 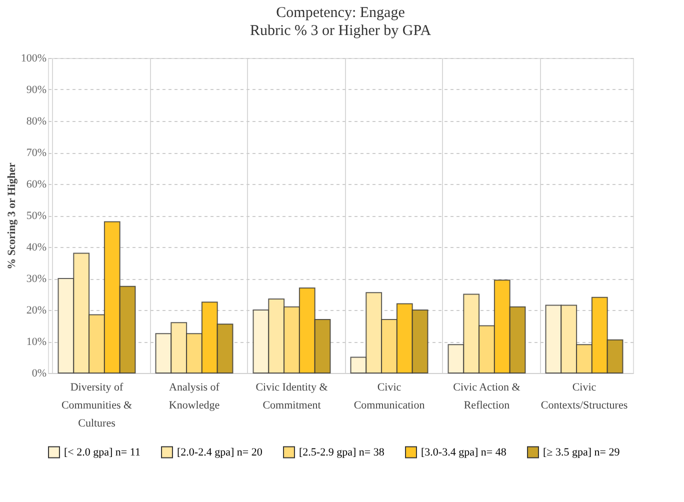 I want to click on y-tick-label: 10%, so click(x=36, y=342).